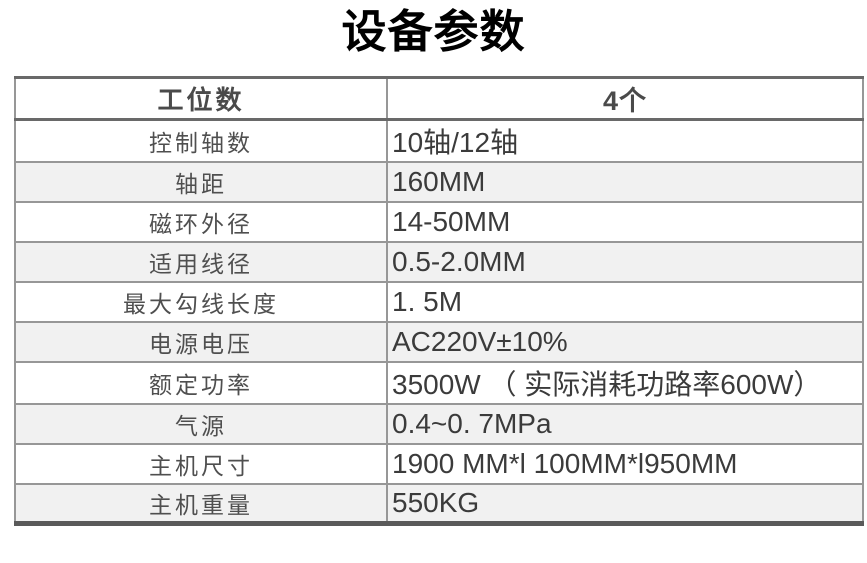 The image size is (867, 563). I want to click on table-row: 主机重量 550KG, so click(439, 503).